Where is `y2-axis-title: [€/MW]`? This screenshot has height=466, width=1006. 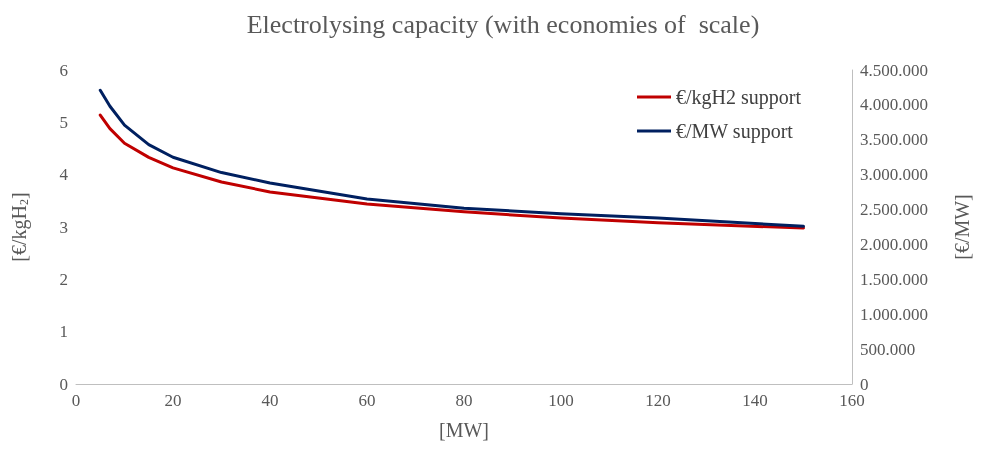 y2-axis-title: [€/MW] is located at coordinates (962, 227).